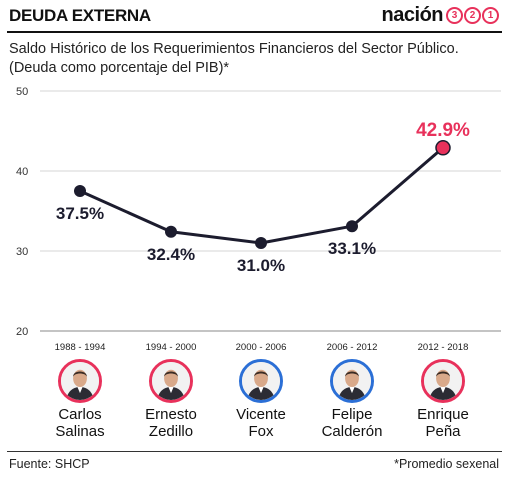 This screenshot has height=480, width=509. Describe the element at coordinates (80, 15) in the screenshot. I see `page-title: DEUDA EXTERNA` at that location.